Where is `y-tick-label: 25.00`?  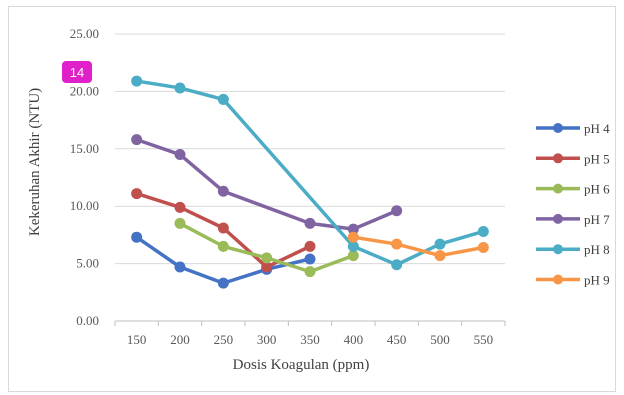 y-tick-label: 25.00 is located at coordinates (84, 33).